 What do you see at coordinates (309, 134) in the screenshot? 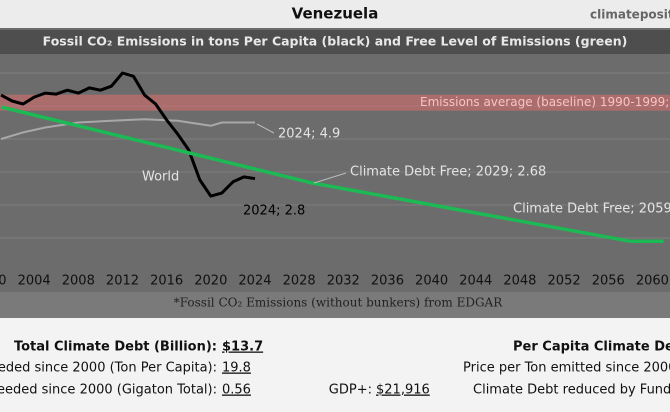
I see `annotation: 2024; 4.9` at bounding box center [309, 134].